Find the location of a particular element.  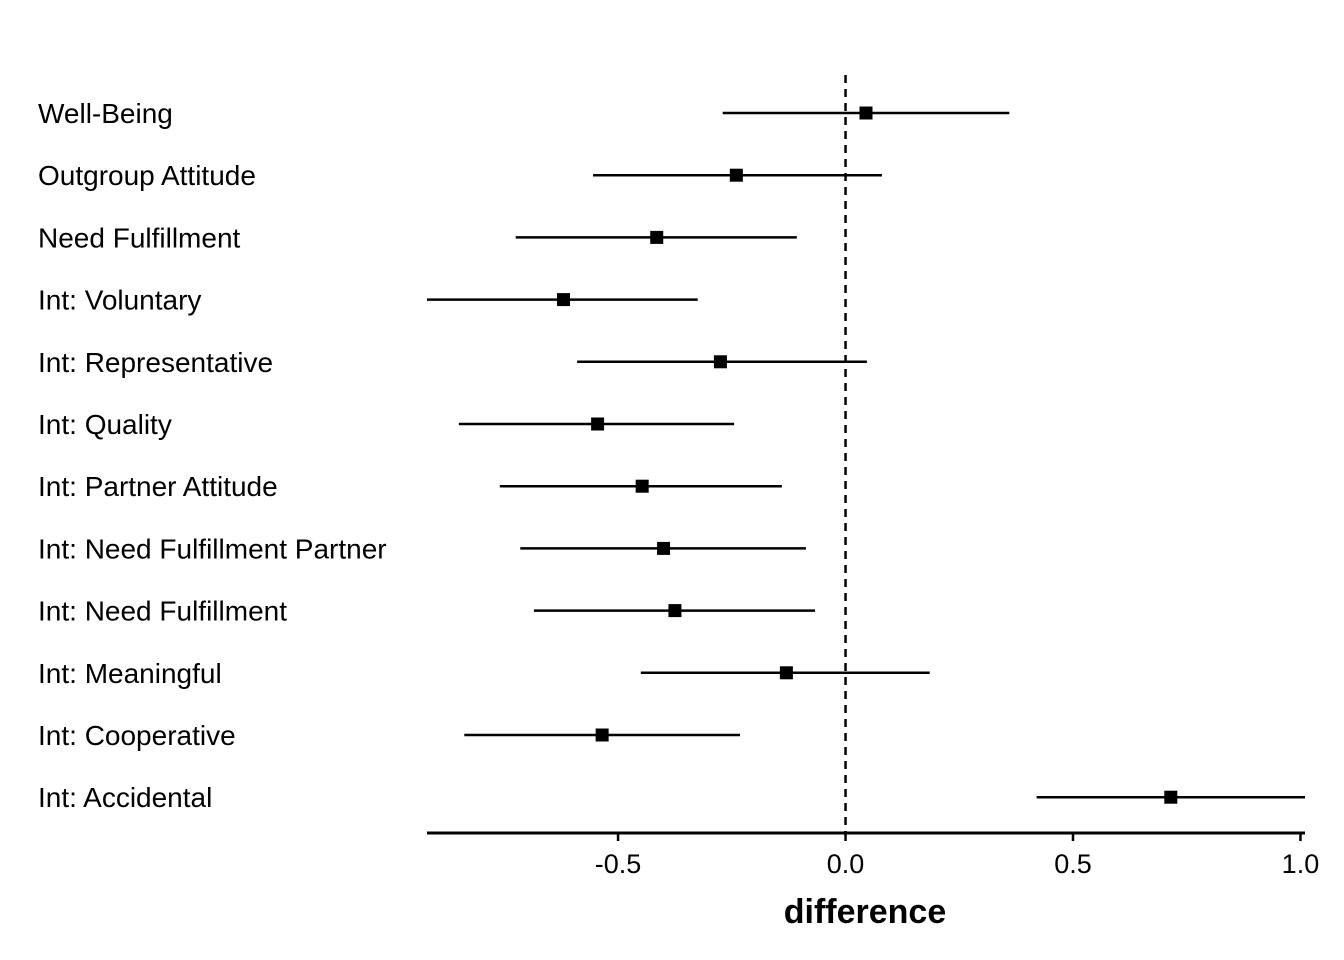

category-label: Outgroup Attitude is located at coordinates (147, 175).